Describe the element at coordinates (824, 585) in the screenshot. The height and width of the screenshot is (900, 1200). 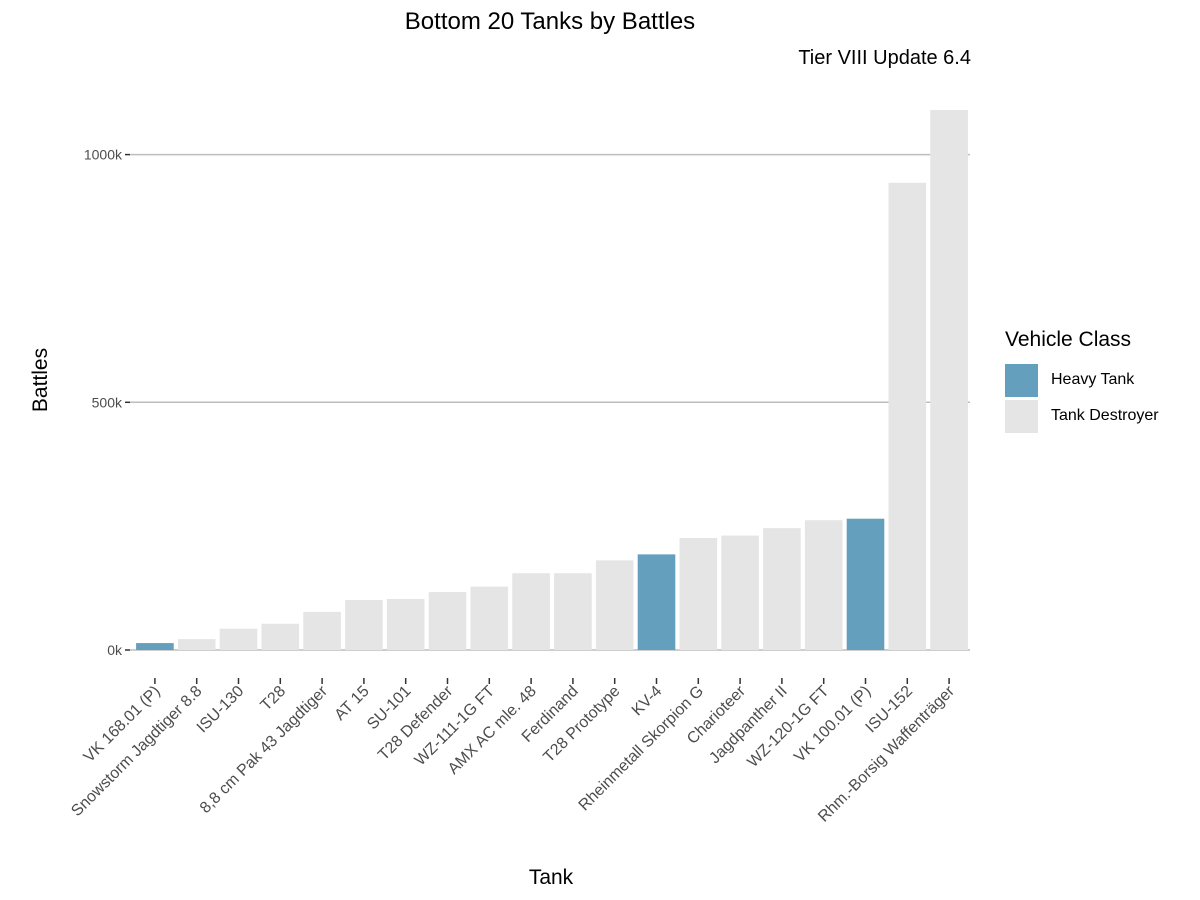
I see `bar-wz-120-1g-ft` at that location.